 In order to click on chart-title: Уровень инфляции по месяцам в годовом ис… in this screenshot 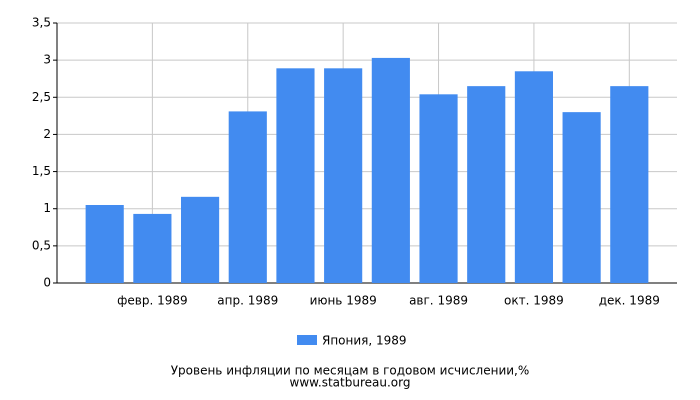, I will do `click(350, 371)`.